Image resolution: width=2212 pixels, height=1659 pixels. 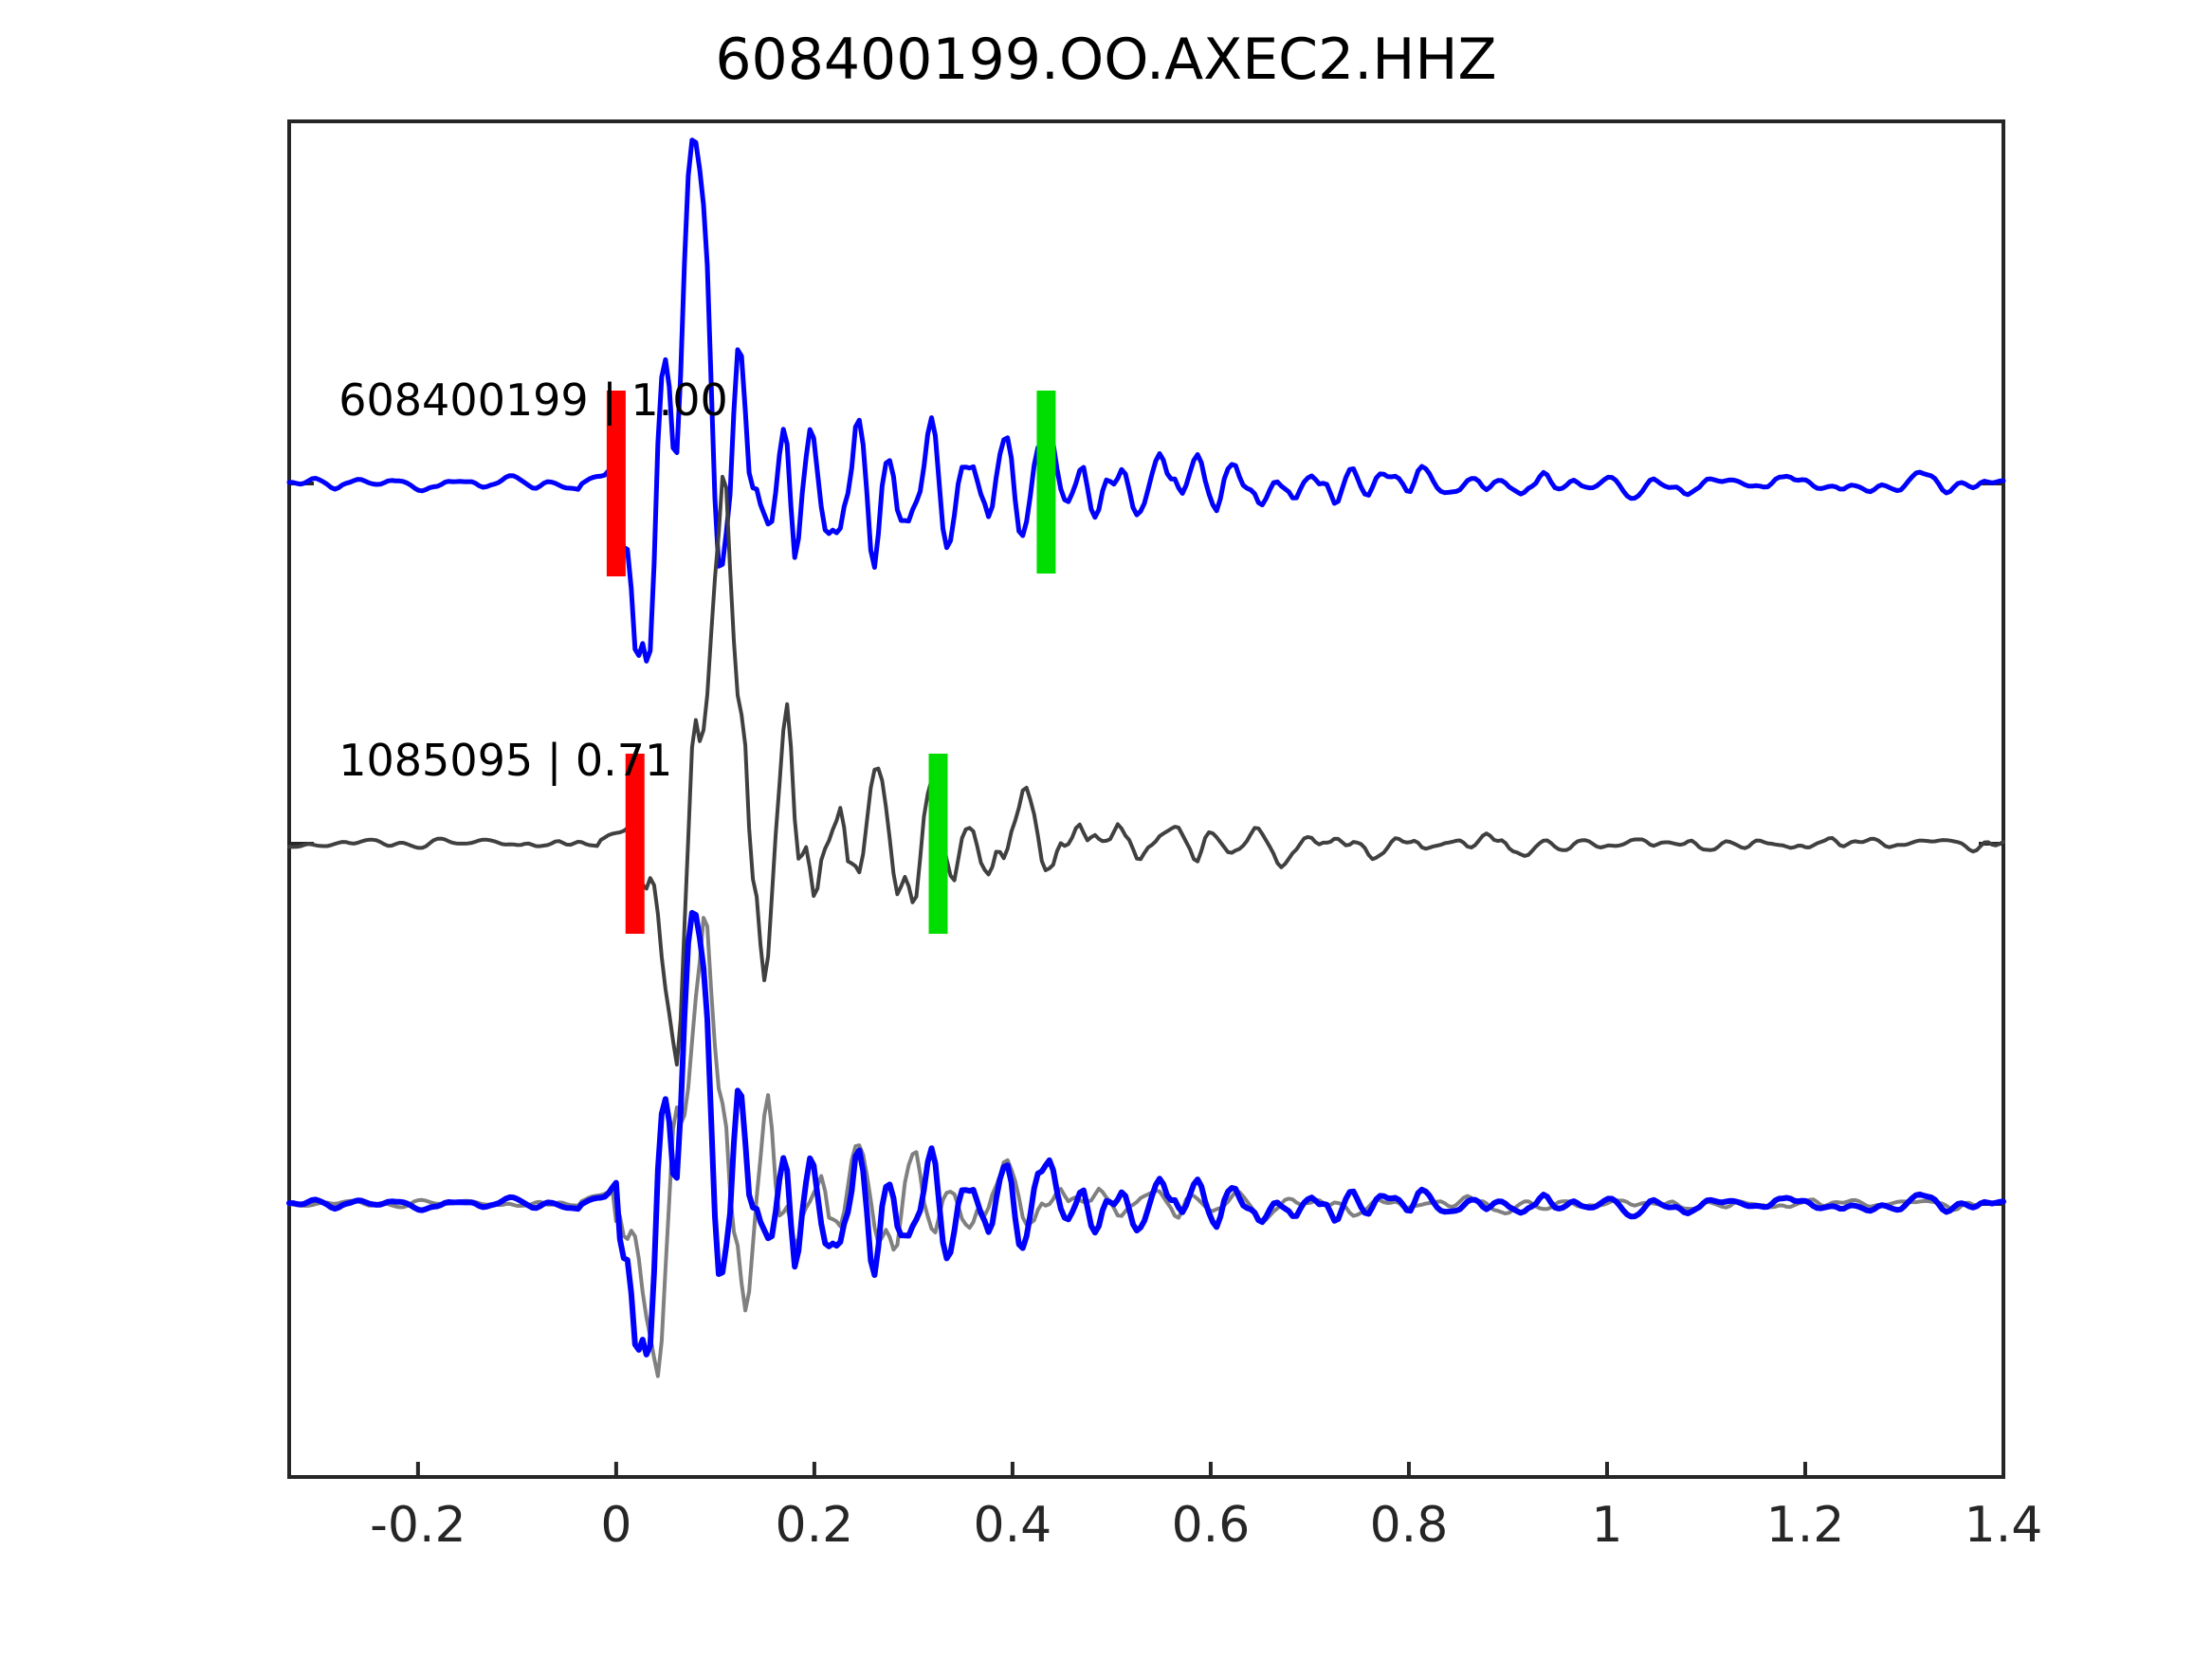 What do you see at coordinates (815, 1525) in the screenshot?
I see `x-tick-label: 0.2` at bounding box center [815, 1525].